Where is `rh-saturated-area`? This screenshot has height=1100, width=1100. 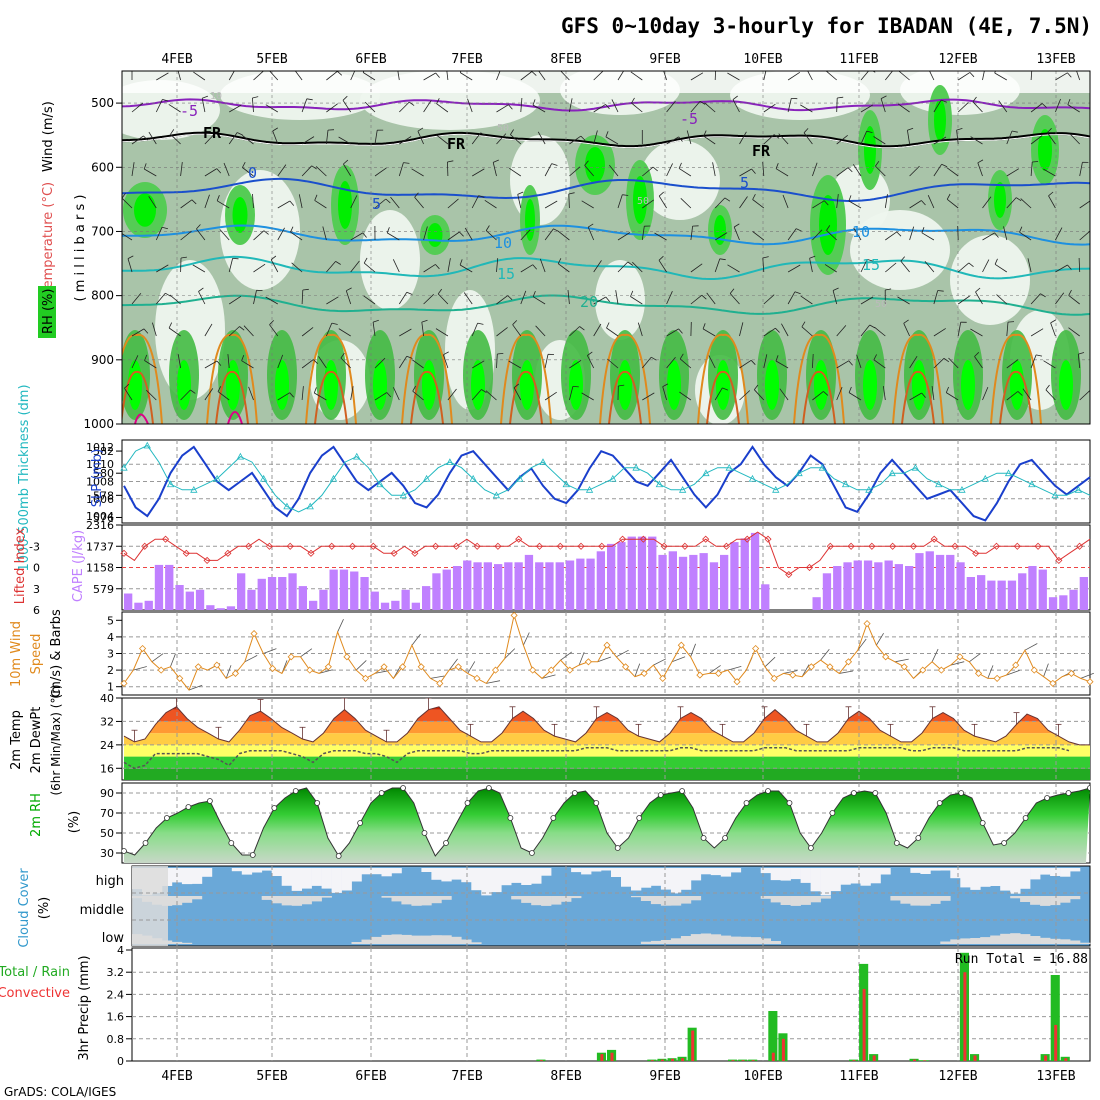 rh-saturated-area is located at coordinates (530, 220).